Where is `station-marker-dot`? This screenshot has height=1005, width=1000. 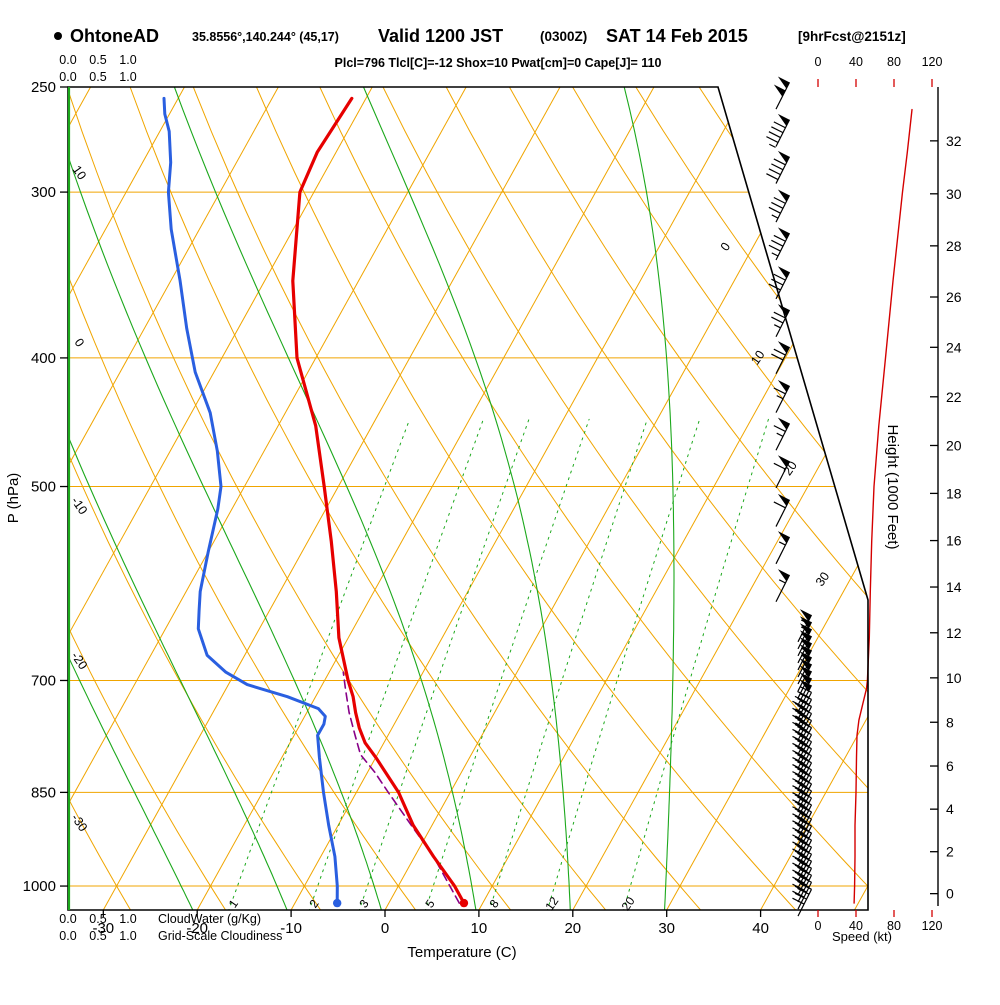
station-marker-dot is located at coordinates (58, 36).